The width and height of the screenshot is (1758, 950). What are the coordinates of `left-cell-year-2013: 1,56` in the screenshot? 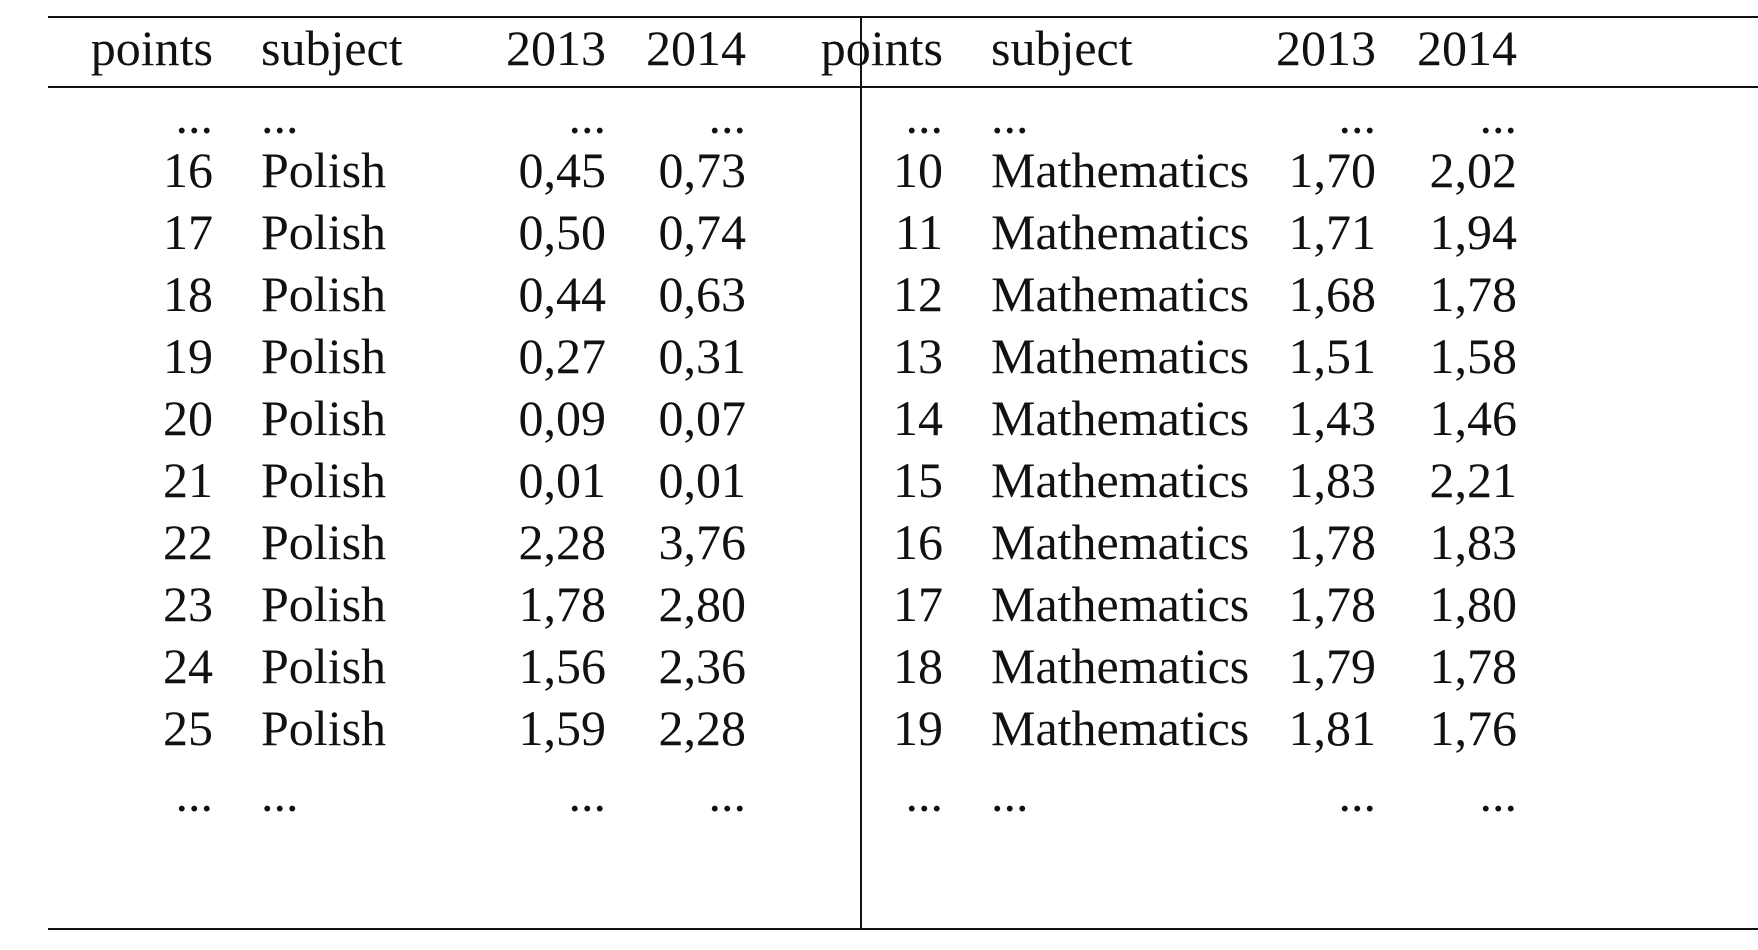 It's located at (562, 666).